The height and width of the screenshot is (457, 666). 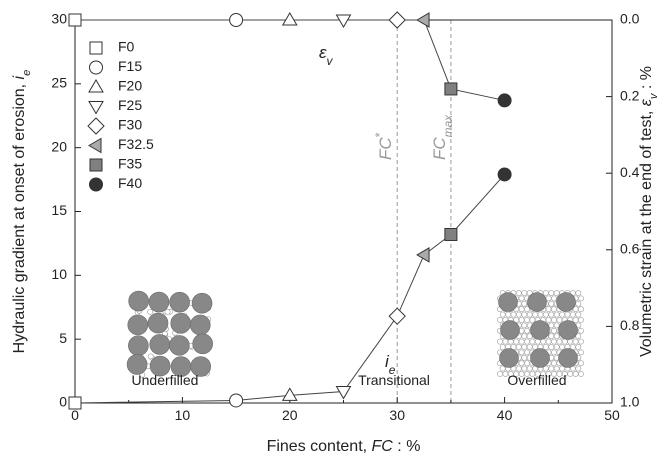 I want to click on legend-label-f15: F15, so click(x=130, y=66).